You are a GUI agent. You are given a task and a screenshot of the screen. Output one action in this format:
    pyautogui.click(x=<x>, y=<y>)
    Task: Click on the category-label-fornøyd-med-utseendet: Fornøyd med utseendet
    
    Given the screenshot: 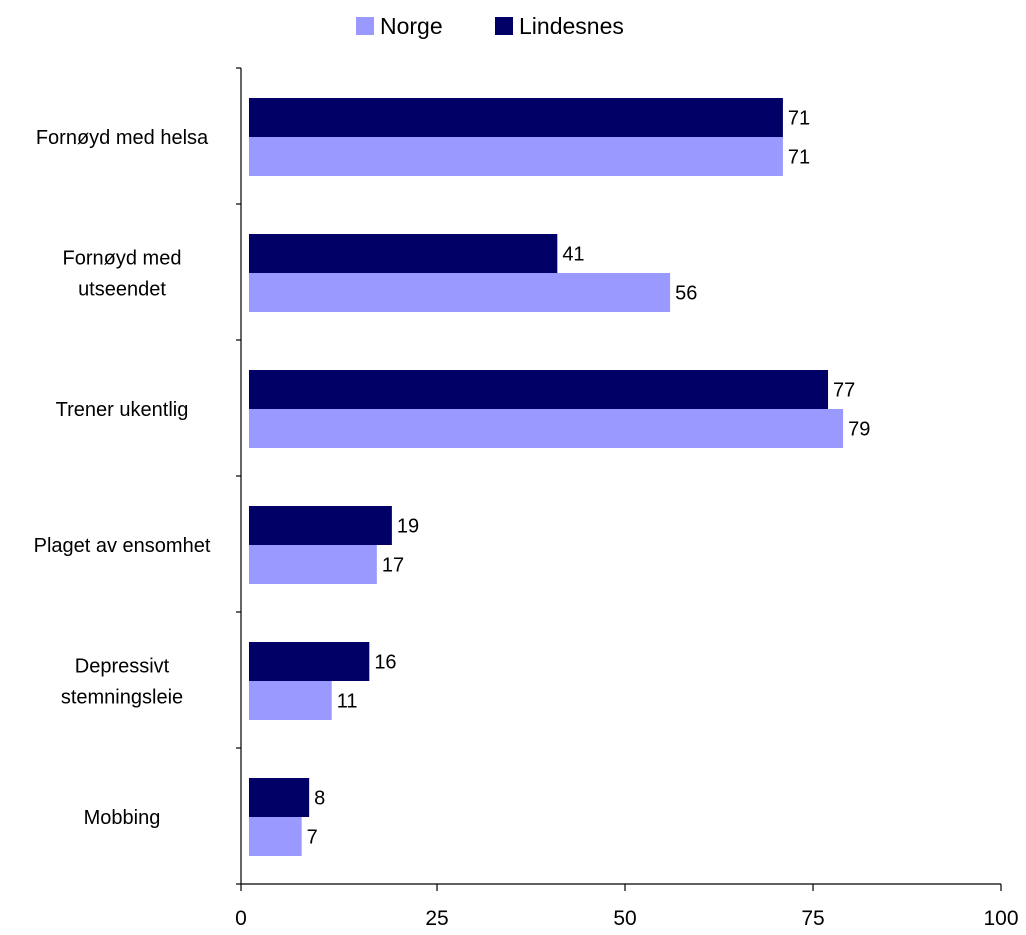 What is the action you would take?
    pyautogui.click(x=122, y=274)
    